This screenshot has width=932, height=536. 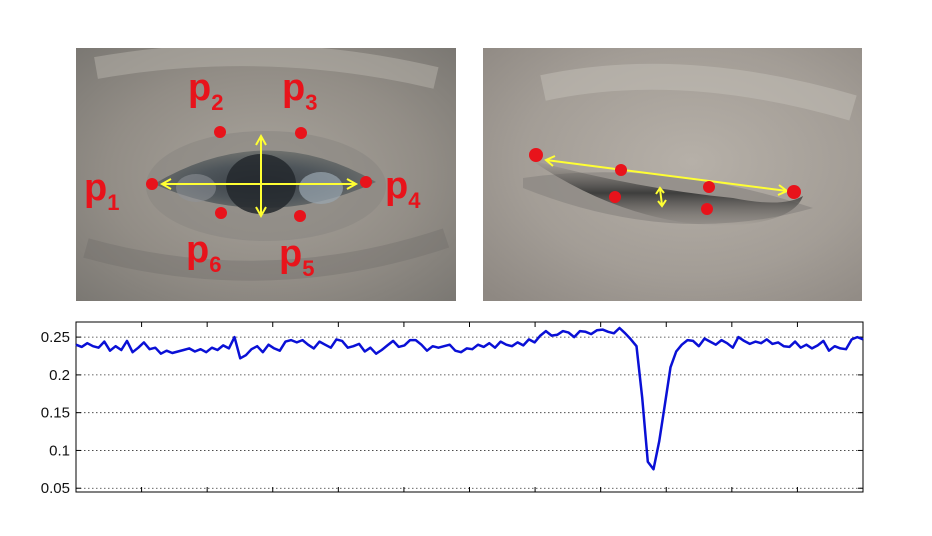 I want to click on sclera-left, so click(x=196, y=188).